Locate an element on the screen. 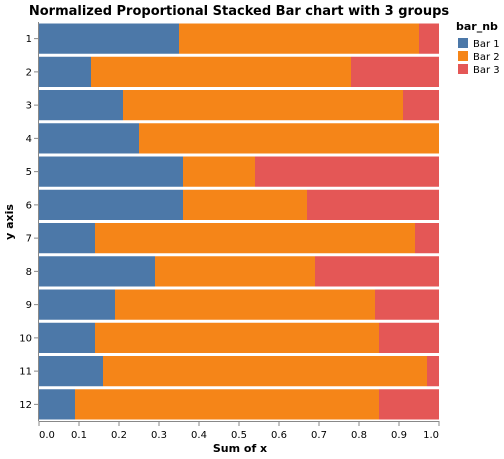  y-tick-label: 11 is located at coordinates (25, 372).